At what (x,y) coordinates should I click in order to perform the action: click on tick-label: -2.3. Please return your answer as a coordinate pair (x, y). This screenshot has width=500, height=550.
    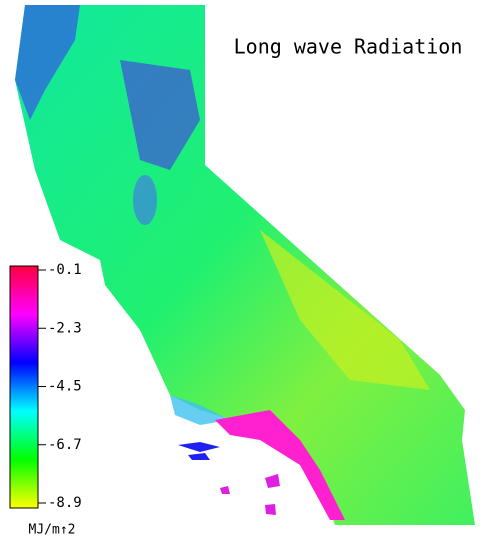
    Looking at the image, I should click on (65, 328).